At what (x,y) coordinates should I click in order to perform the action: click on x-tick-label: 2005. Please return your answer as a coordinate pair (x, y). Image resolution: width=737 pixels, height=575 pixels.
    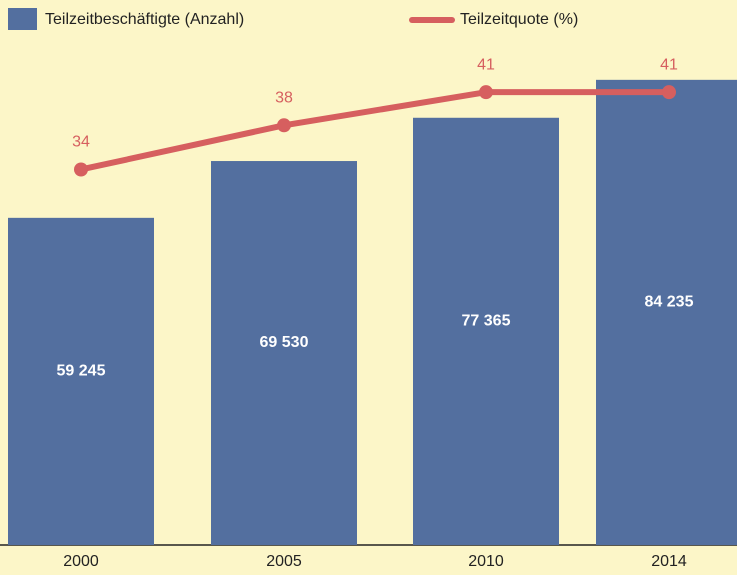
    Looking at the image, I should click on (284, 561).